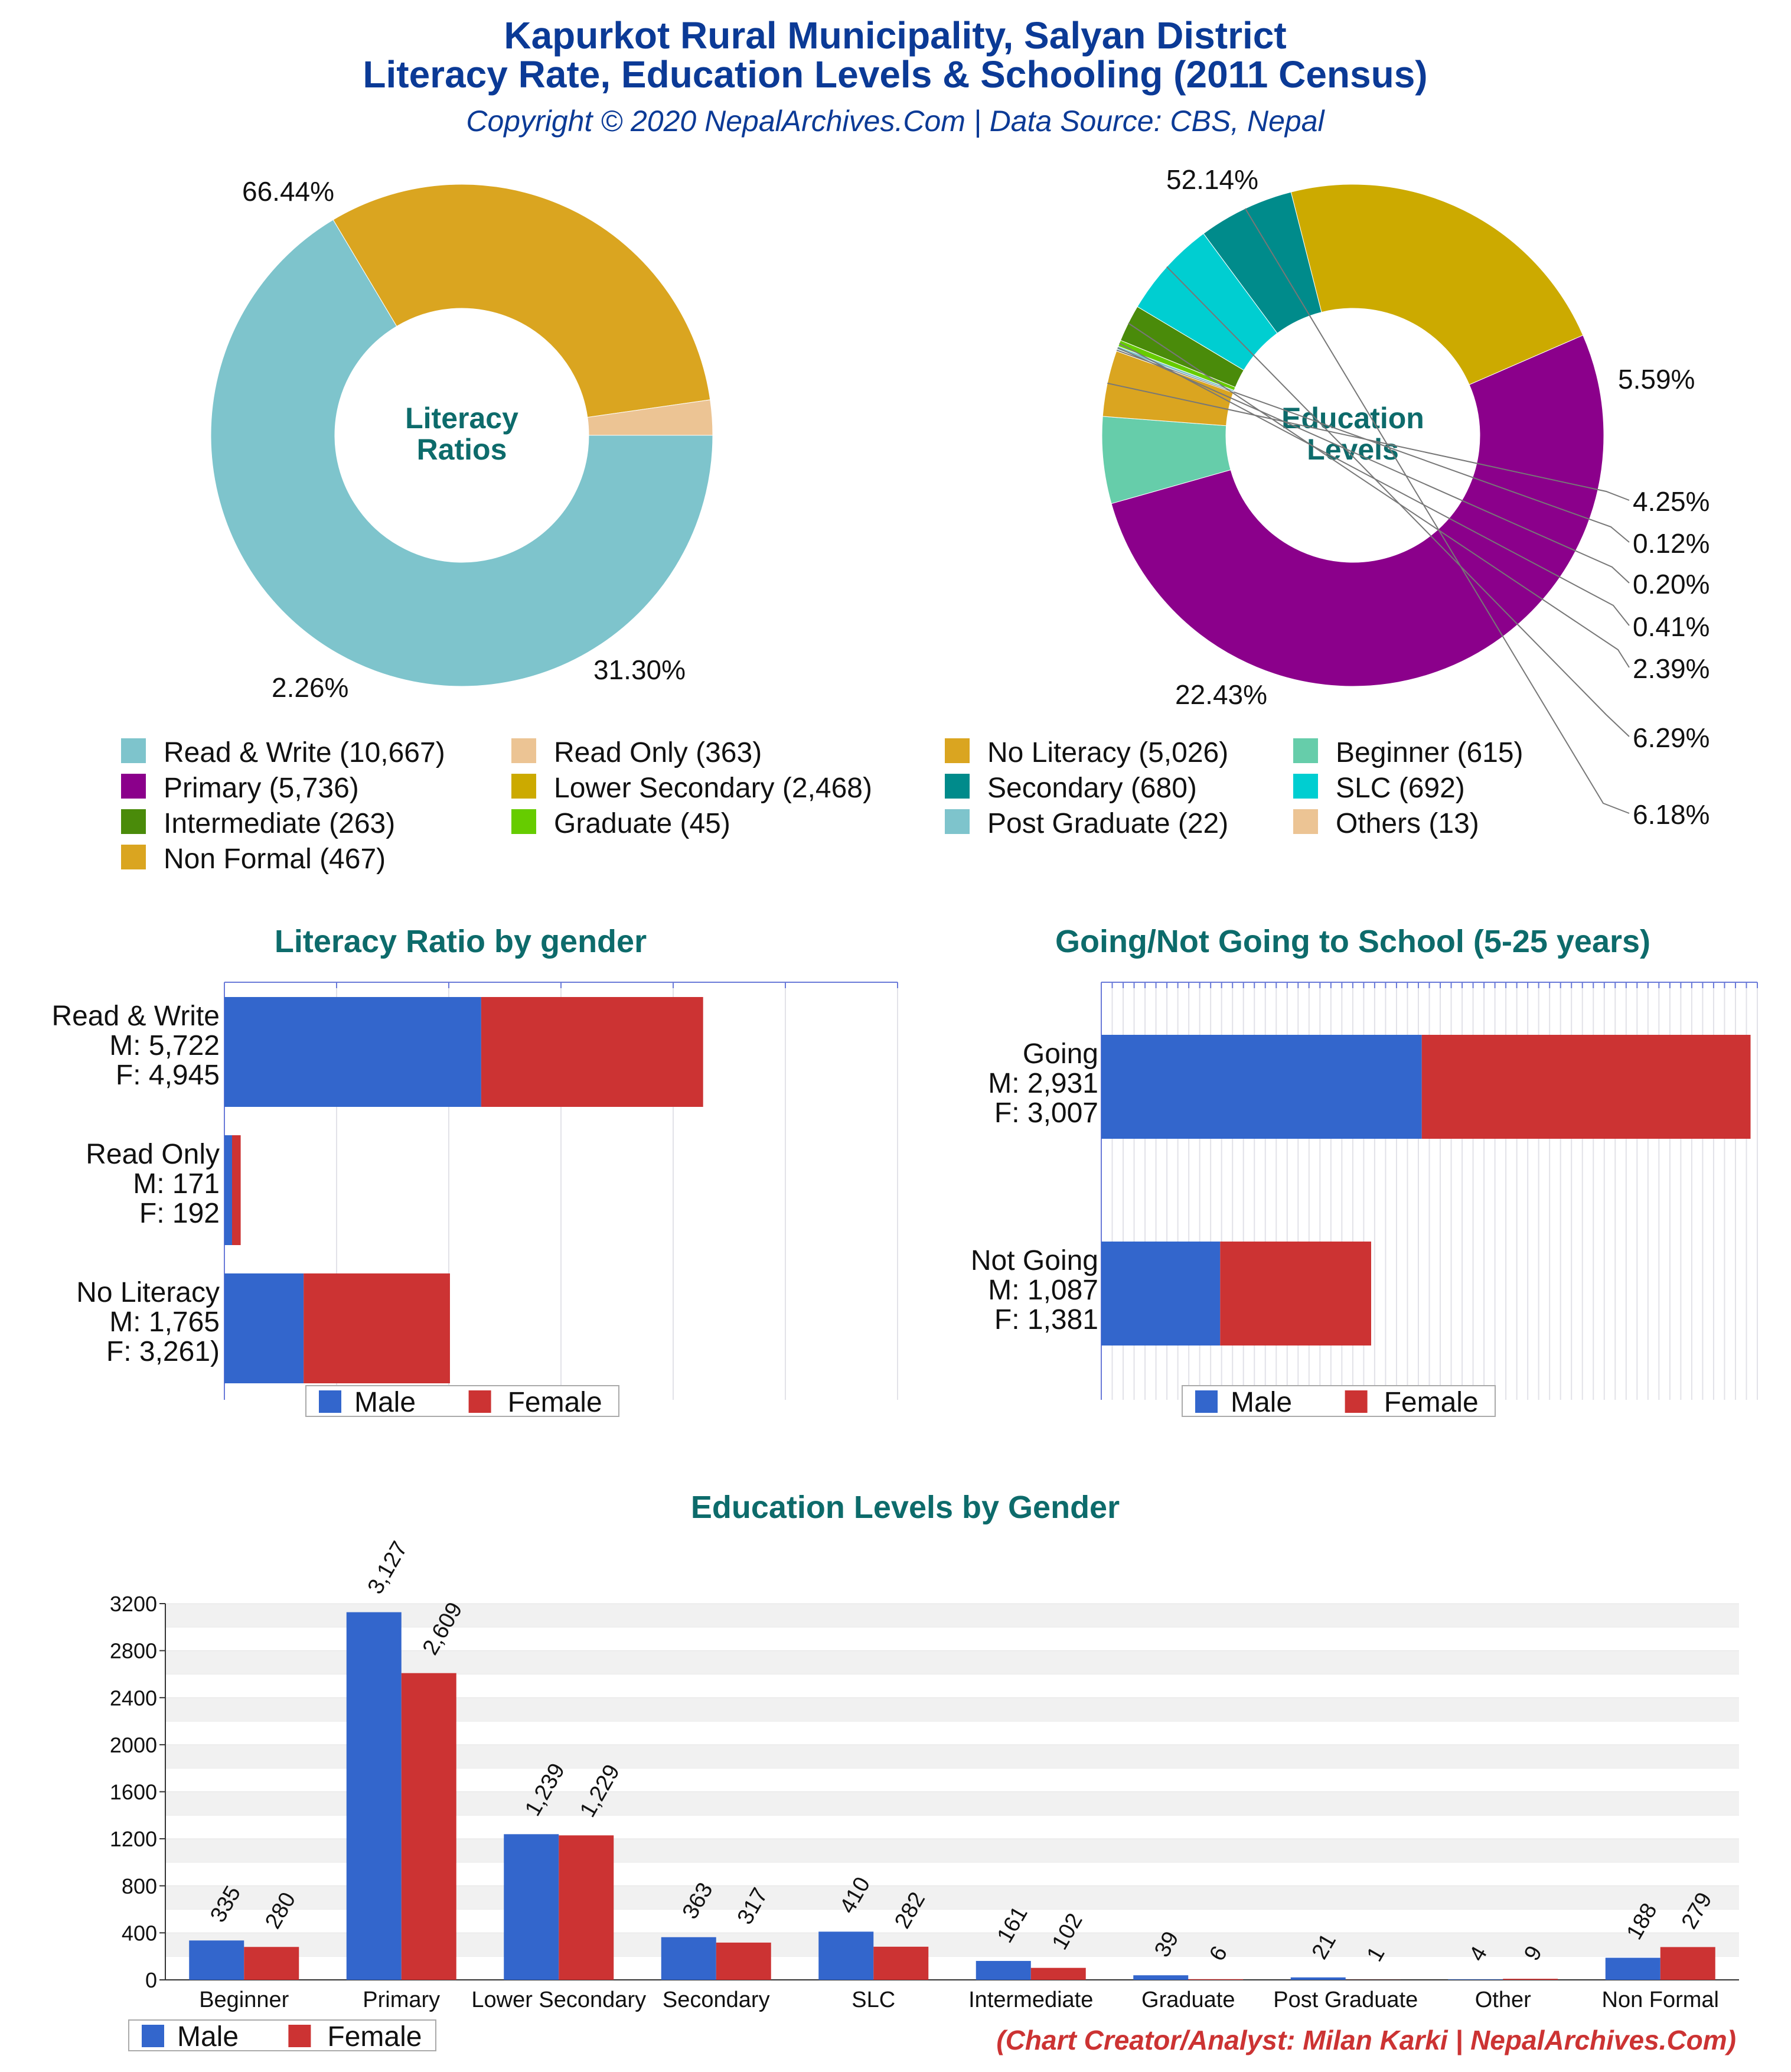 This screenshot has height=2072, width=1791. Describe the element at coordinates (153, 1154) in the screenshot. I see `category-label-read-only-0: Read Only` at that location.